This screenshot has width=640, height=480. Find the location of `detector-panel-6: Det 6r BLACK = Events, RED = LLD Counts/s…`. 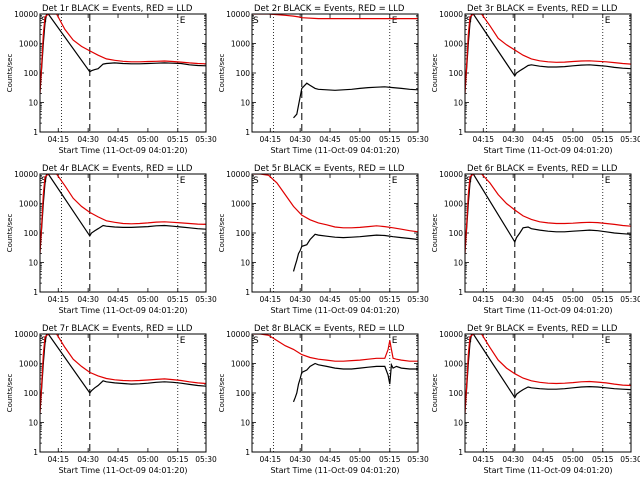

detector-panel-6: Det 6r BLACK = Events, RED = LLD Counts/s… is located at coordinates (535, 239).